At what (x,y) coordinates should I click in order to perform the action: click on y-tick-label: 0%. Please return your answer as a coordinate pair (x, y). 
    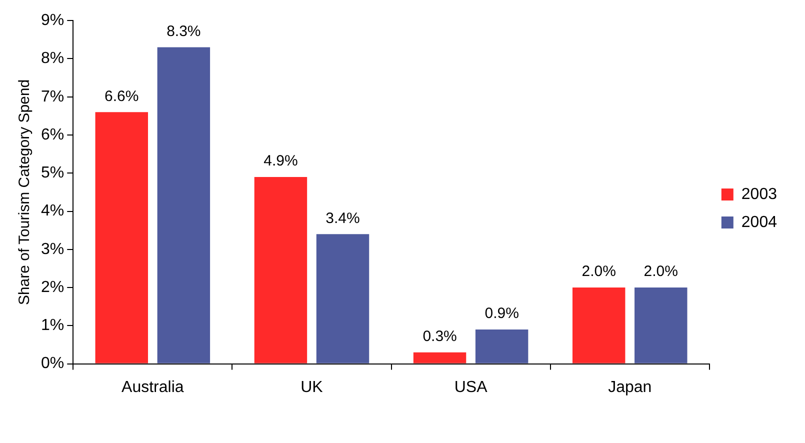
    Looking at the image, I should click on (52, 363).